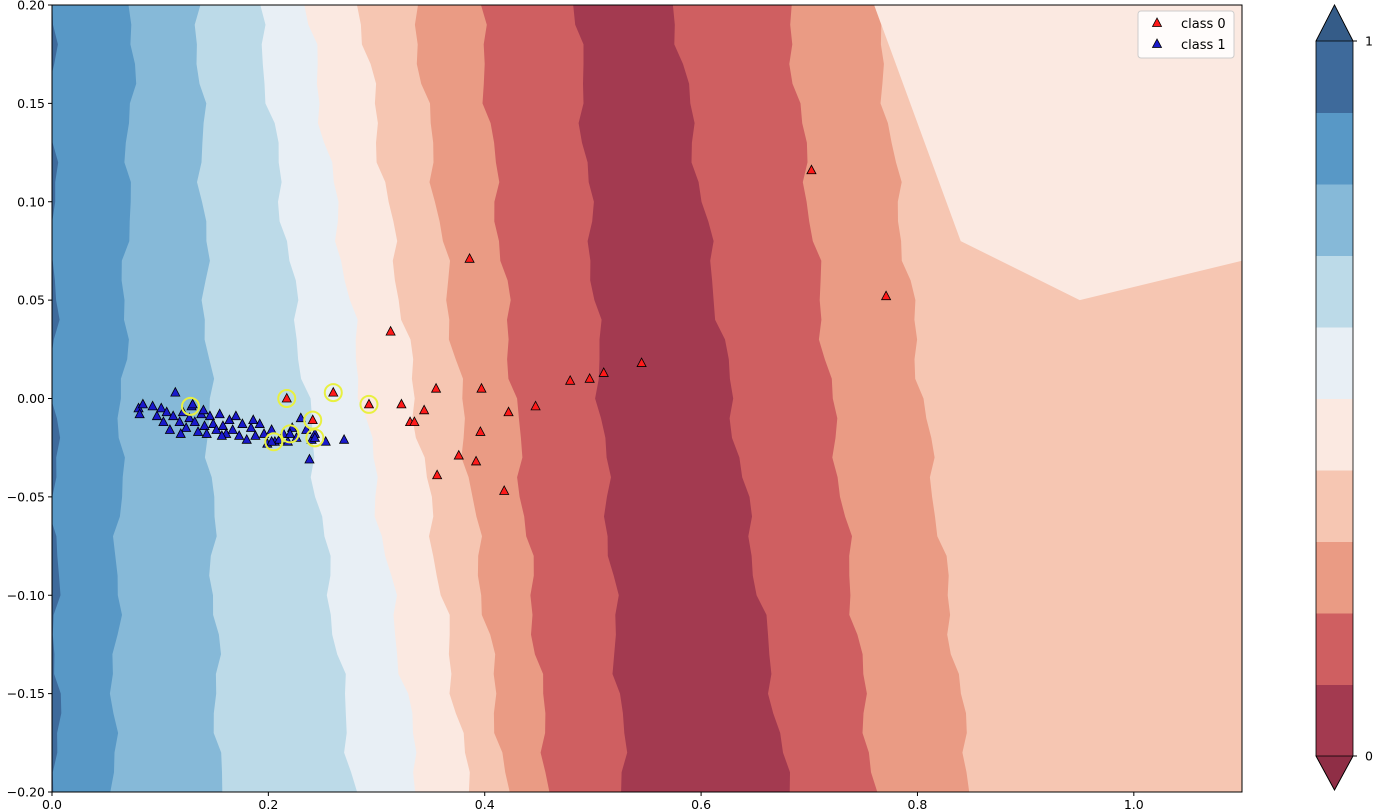 Image resolution: width=1373 pixels, height=811 pixels. What do you see at coordinates (52, 804) in the screenshot?
I see `x-tick-label: 0.0` at bounding box center [52, 804].